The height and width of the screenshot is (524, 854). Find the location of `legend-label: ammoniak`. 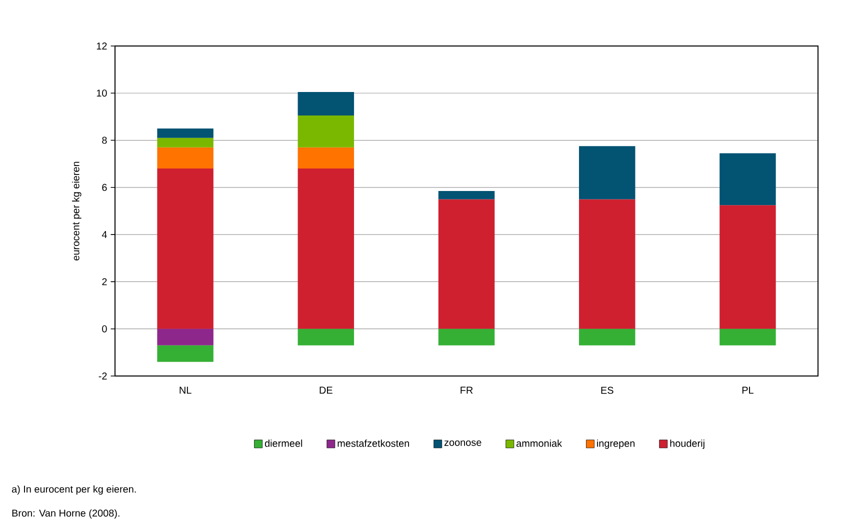

legend-label: ammoniak is located at coordinates (539, 443).